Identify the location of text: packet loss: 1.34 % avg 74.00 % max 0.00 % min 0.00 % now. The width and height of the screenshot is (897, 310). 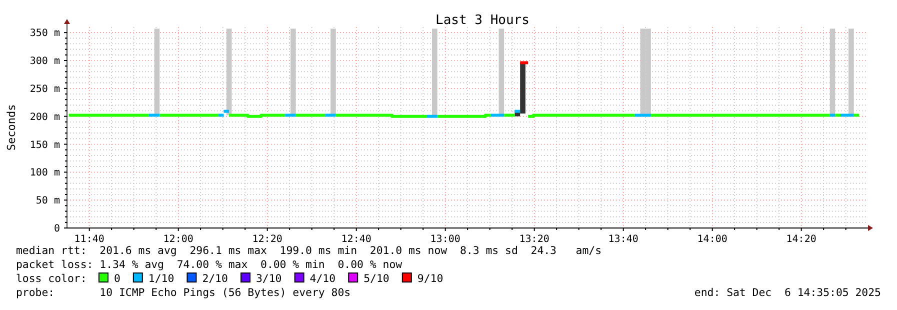
(209, 264).